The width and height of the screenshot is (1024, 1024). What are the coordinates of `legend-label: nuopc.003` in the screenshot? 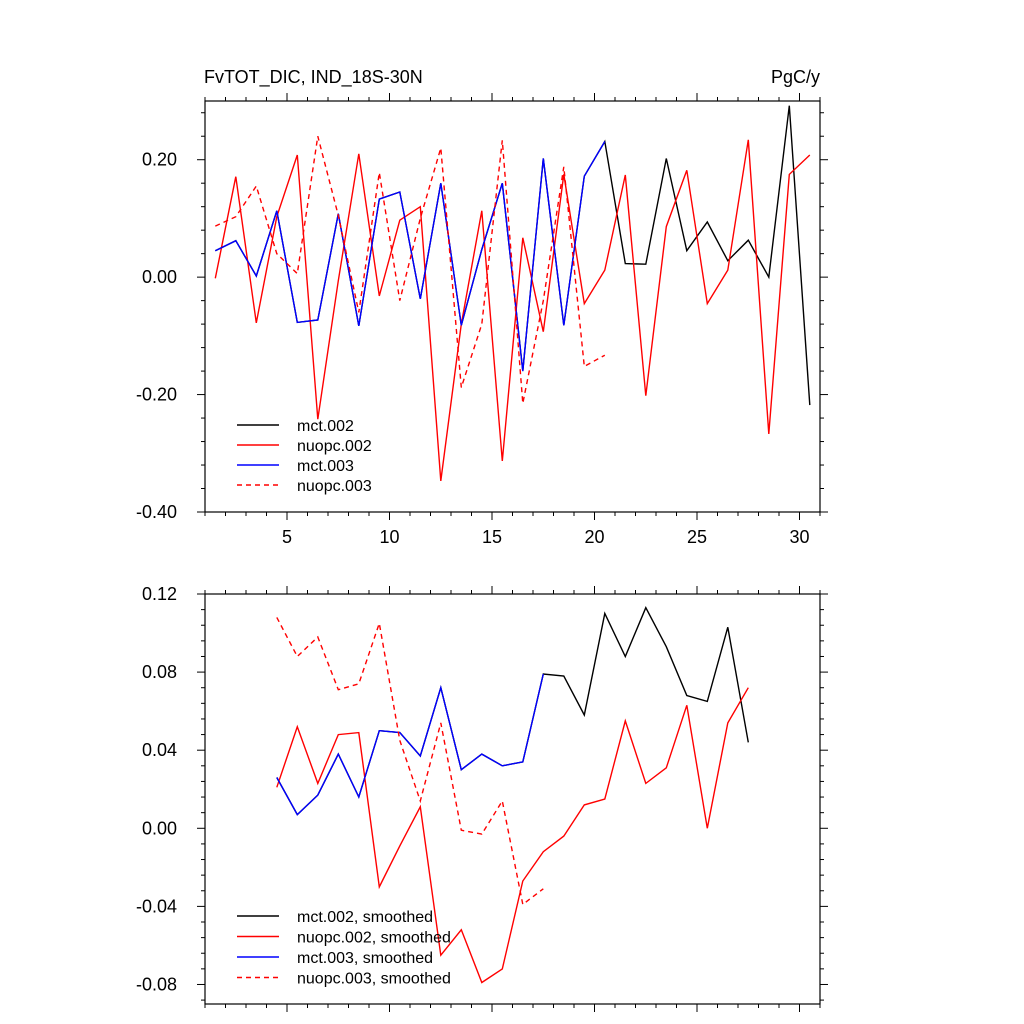 It's located at (334, 486).